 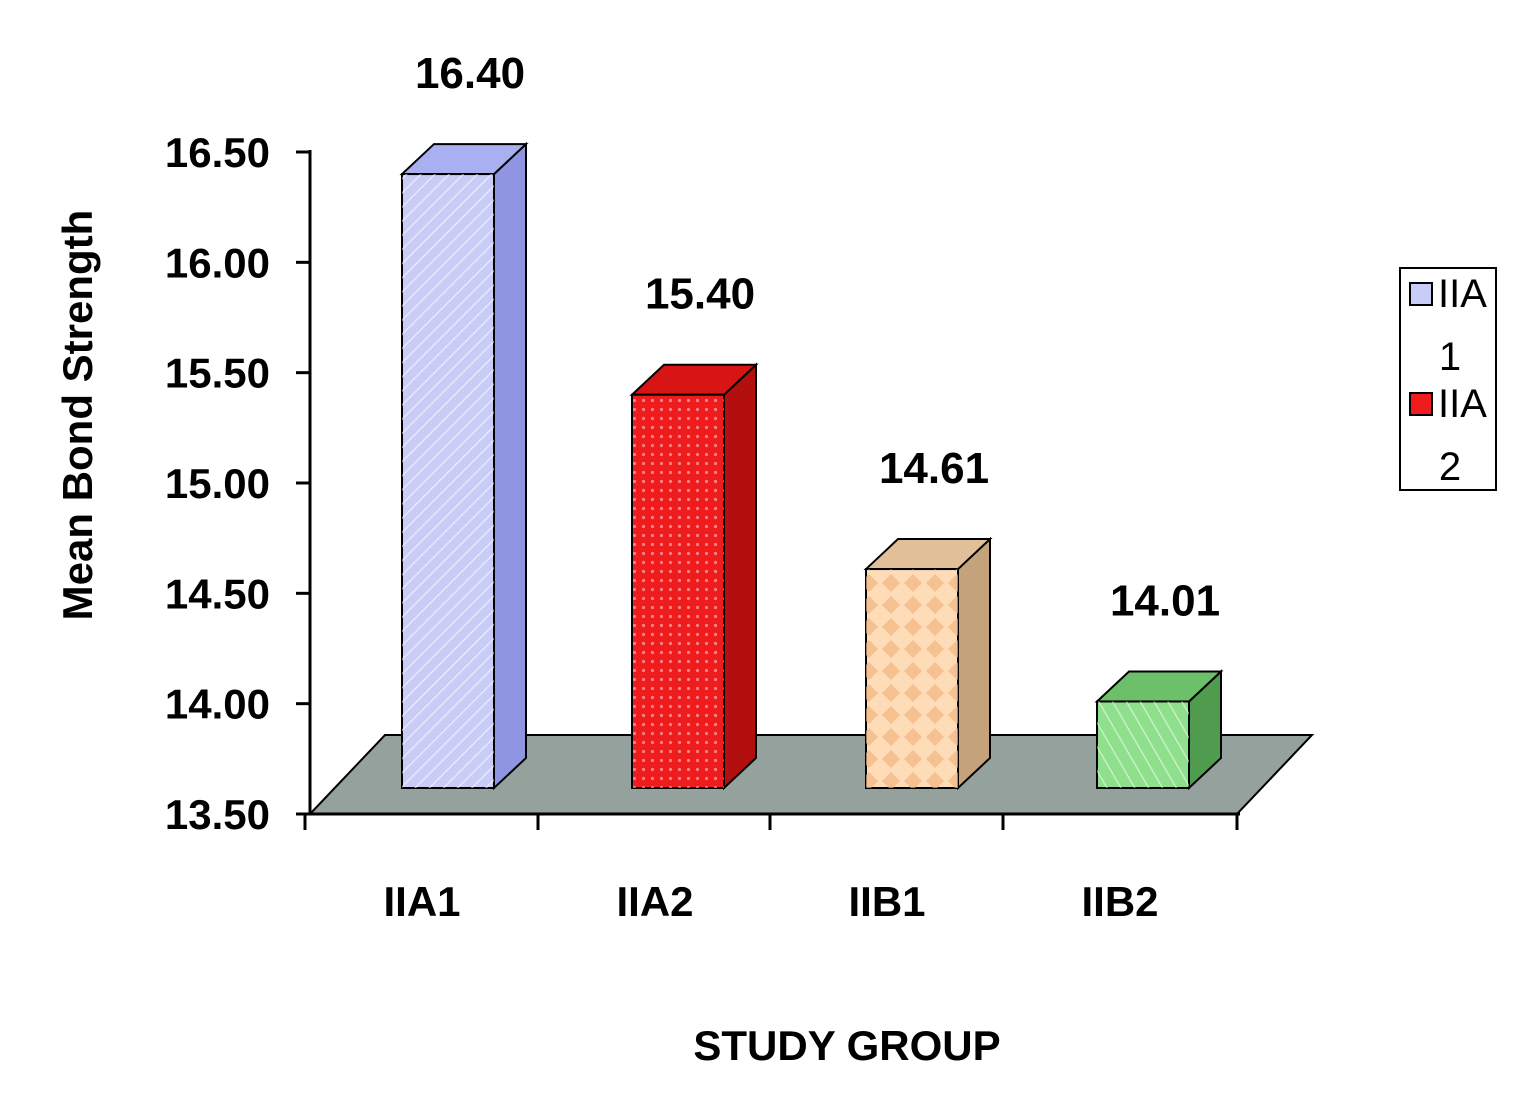 I want to click on category-label: IIA2, so click(x=654, y=901).